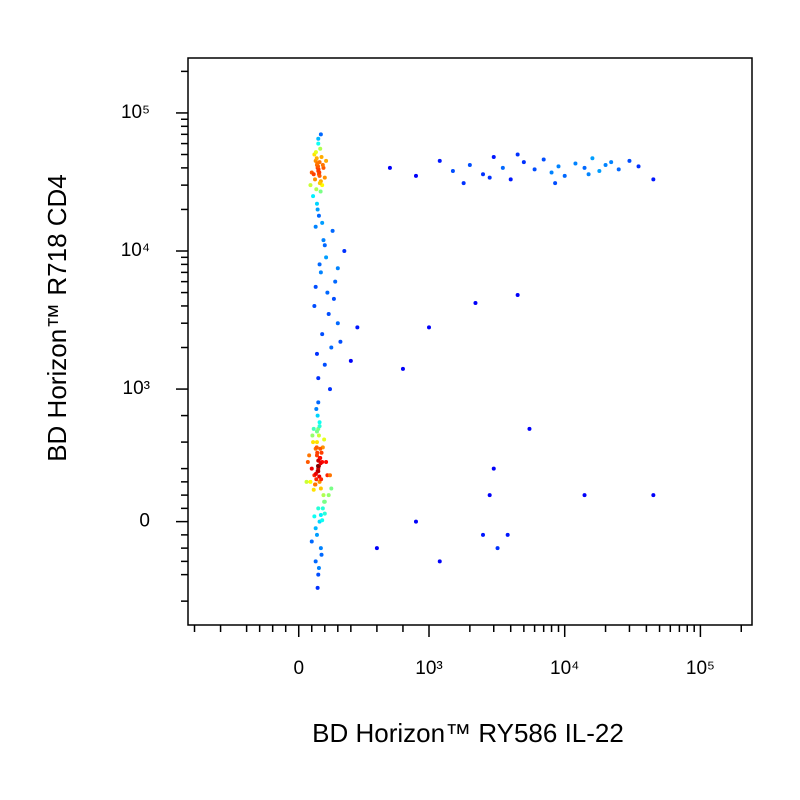 The height and width of the screenshot is (800, 800). Describe the element at coordinates (428, 668) in the screenshot. I see `x-tick-label: 10³` at that location.